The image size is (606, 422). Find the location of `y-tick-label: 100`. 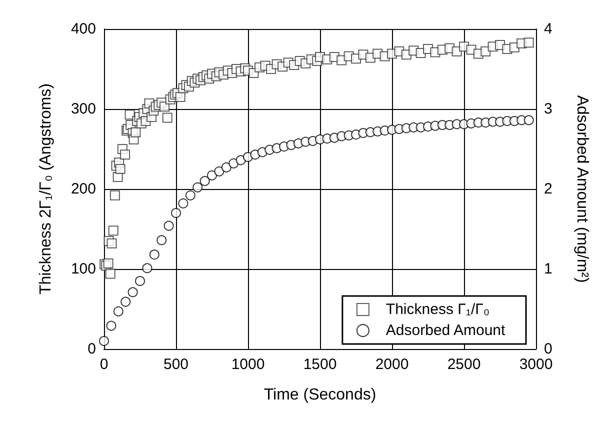

y-tick-label: 100 is located at coordinates (83, 269).